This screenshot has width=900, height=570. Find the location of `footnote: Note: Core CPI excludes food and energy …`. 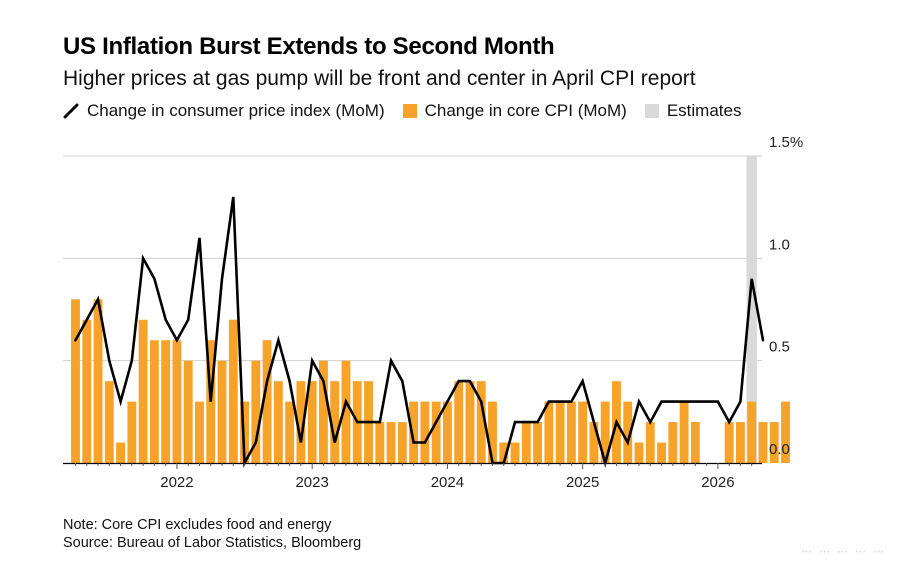

footnote: Note: Core CPI excludes food and energy … is located at coordinates (212, 534).